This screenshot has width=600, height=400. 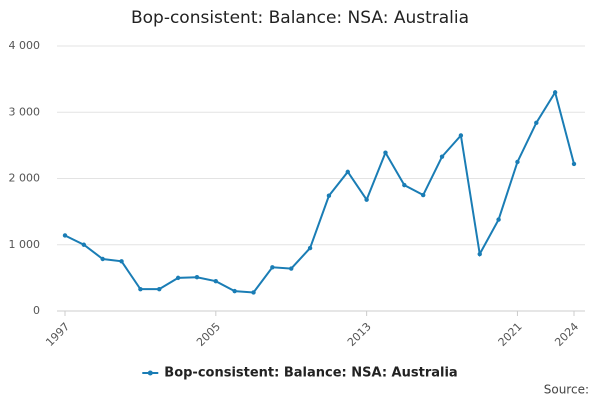 What do you see at coordinates (310, 373) in the screenshot?
I see `legend-label: Bop-consistent: Balance: NSA: Australia` at bounding box center [310, 373].